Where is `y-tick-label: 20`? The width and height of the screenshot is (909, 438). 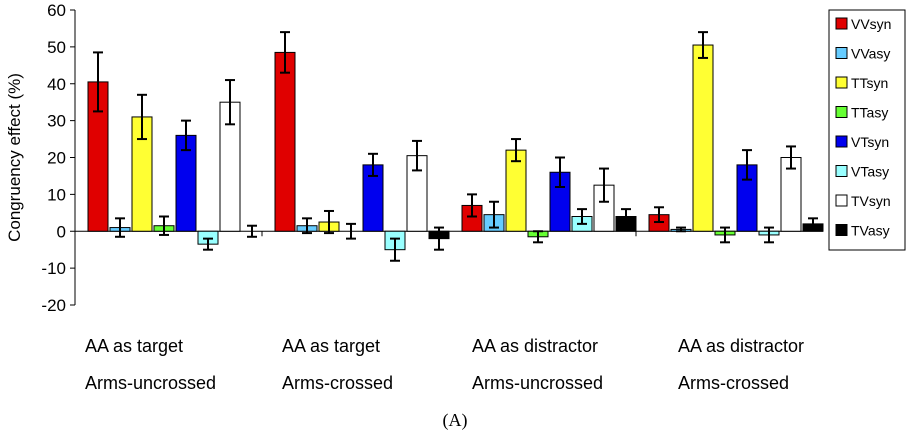
y-tick-label: 20 is located at coordinates (56, 158).